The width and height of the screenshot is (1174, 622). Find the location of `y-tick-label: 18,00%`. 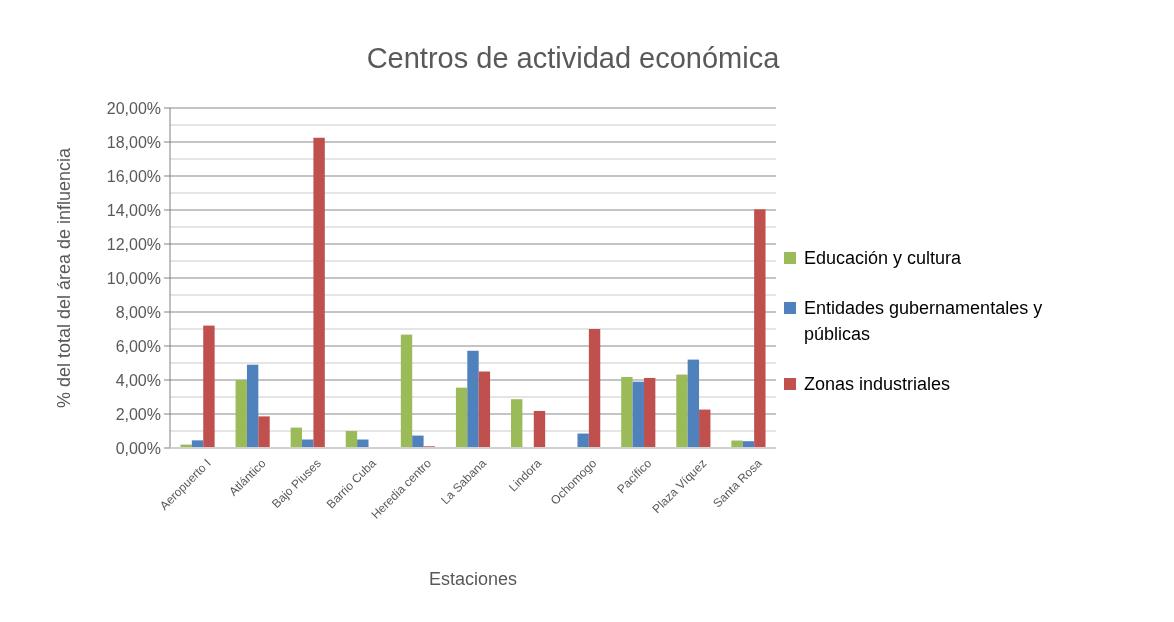

y-tick-label: 18,00% is located at coordinates (133, 142).